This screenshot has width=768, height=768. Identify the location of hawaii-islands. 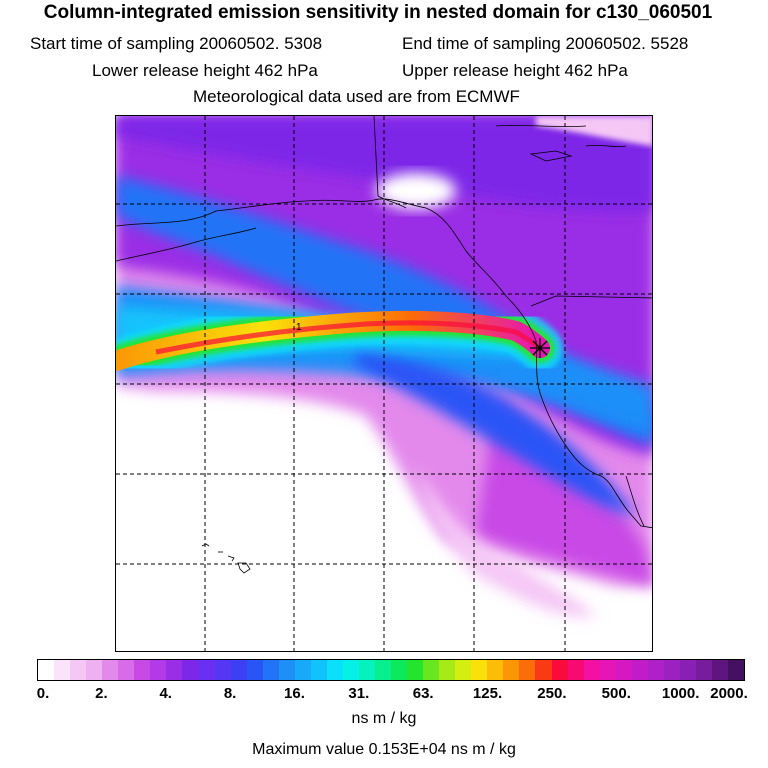
(226, 558).